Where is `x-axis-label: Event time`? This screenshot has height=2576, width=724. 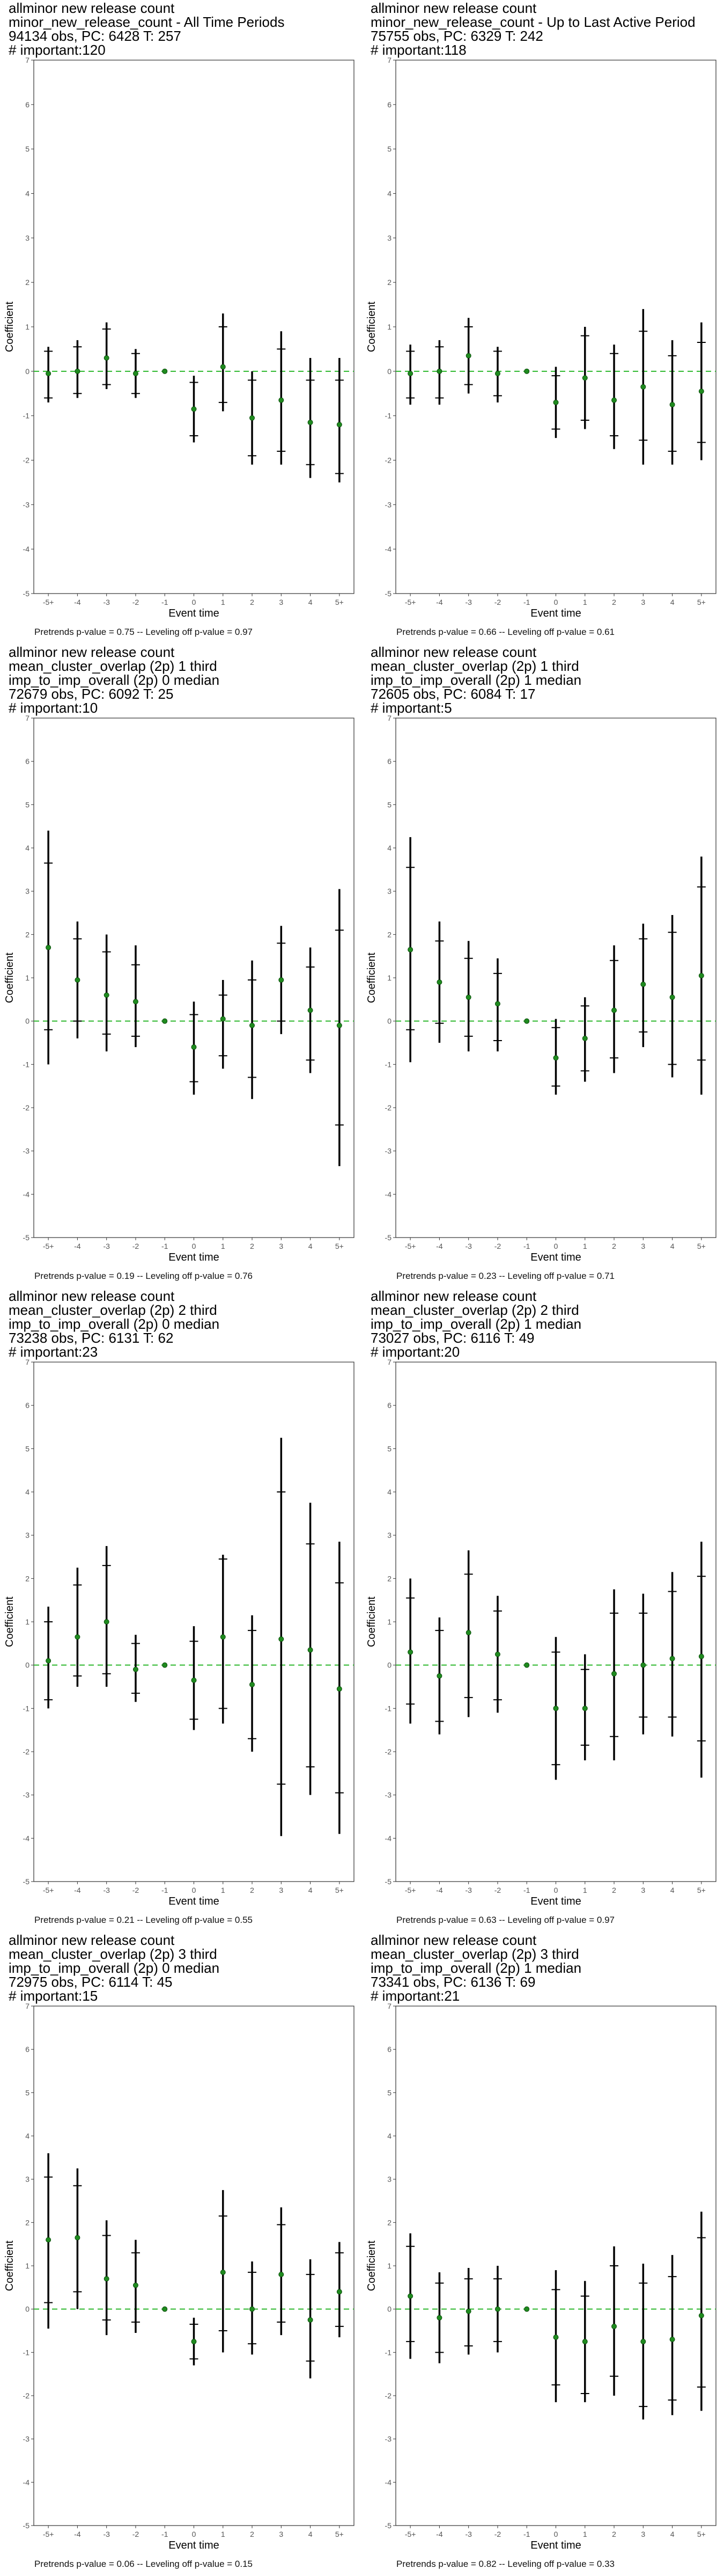 x-axis-label: Event time is located at coordinates (193, 2545).